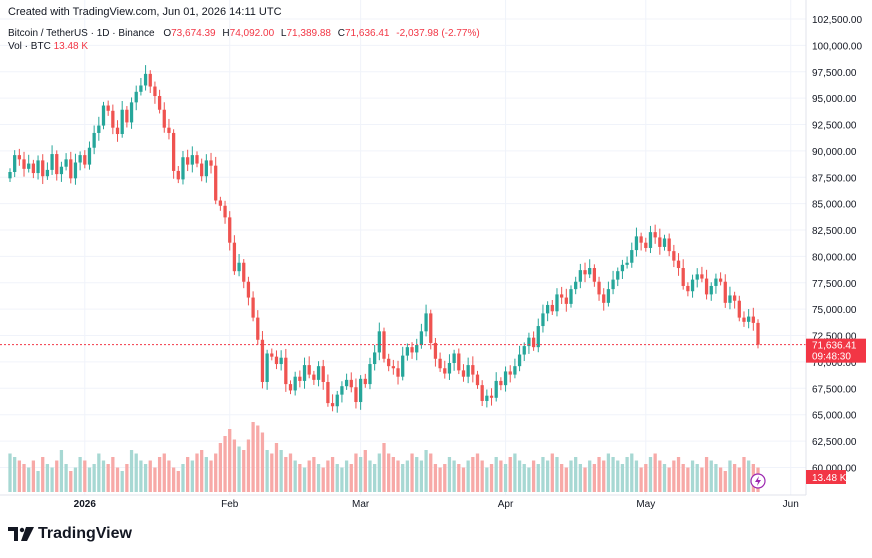 Image resolution: width=872 pixels, height=558 pixels. I want to click on time-axis: 2026 Feb Mar Apr May Jun, so click(403, 502).